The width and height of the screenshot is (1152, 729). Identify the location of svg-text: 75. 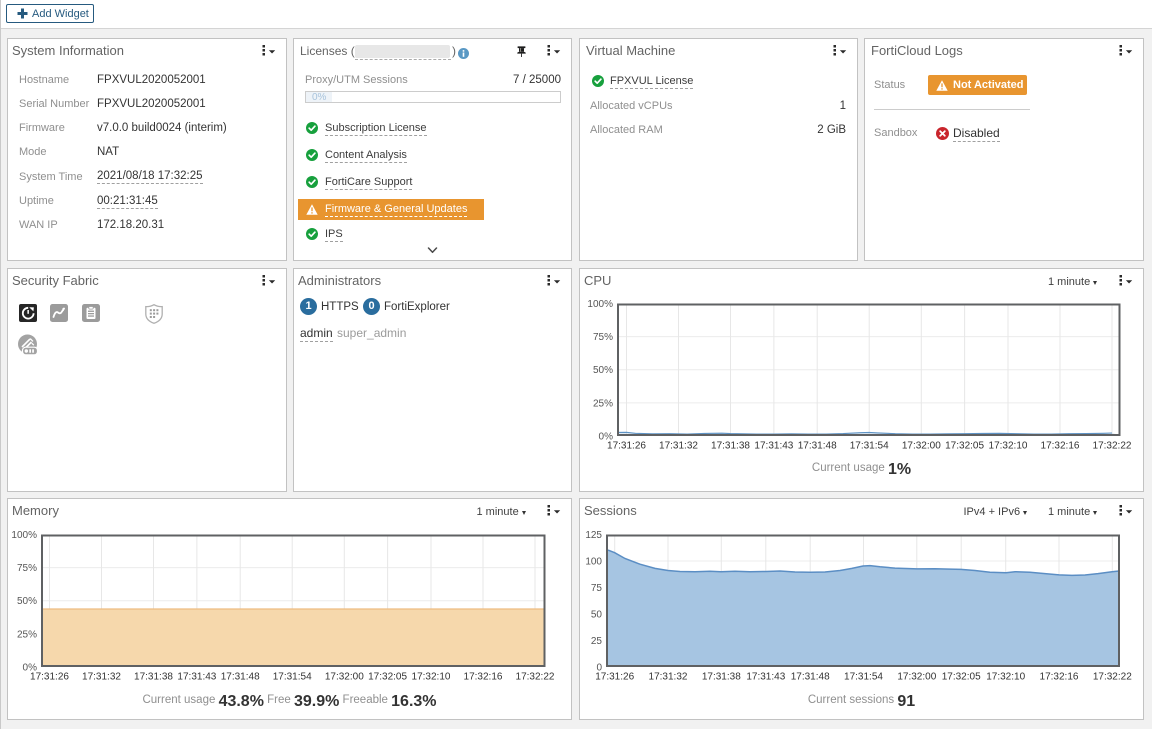
(597, 588).